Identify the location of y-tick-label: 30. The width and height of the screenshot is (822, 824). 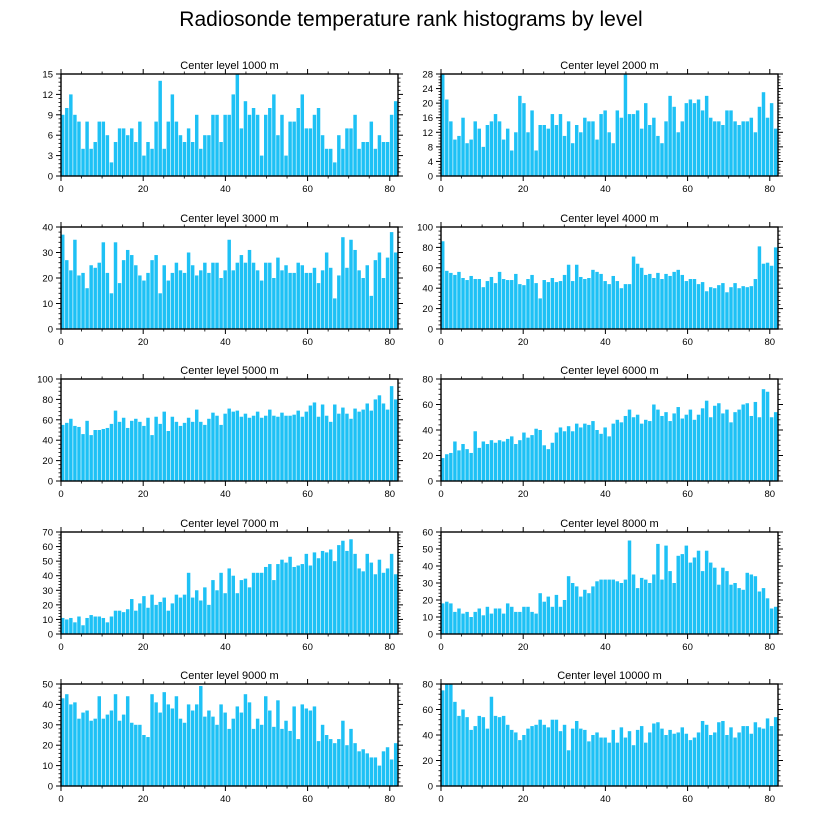
(47, 725).